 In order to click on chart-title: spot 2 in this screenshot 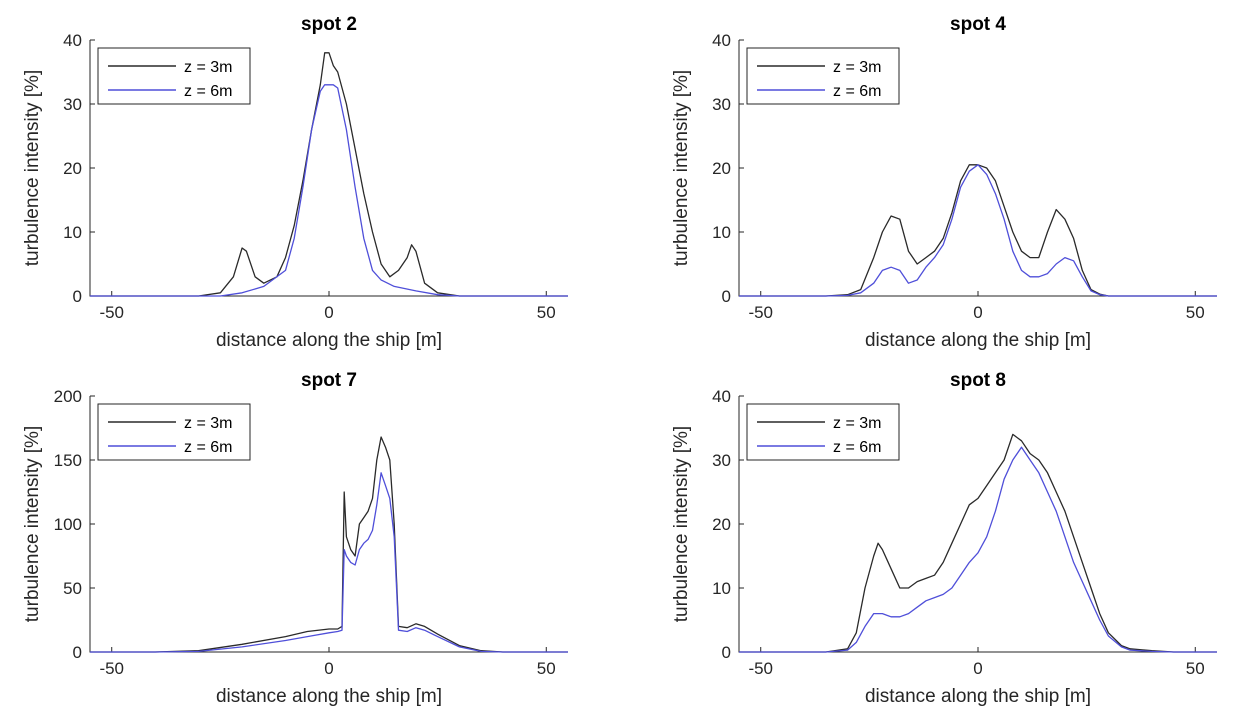, I will do `click(329, 24)`.